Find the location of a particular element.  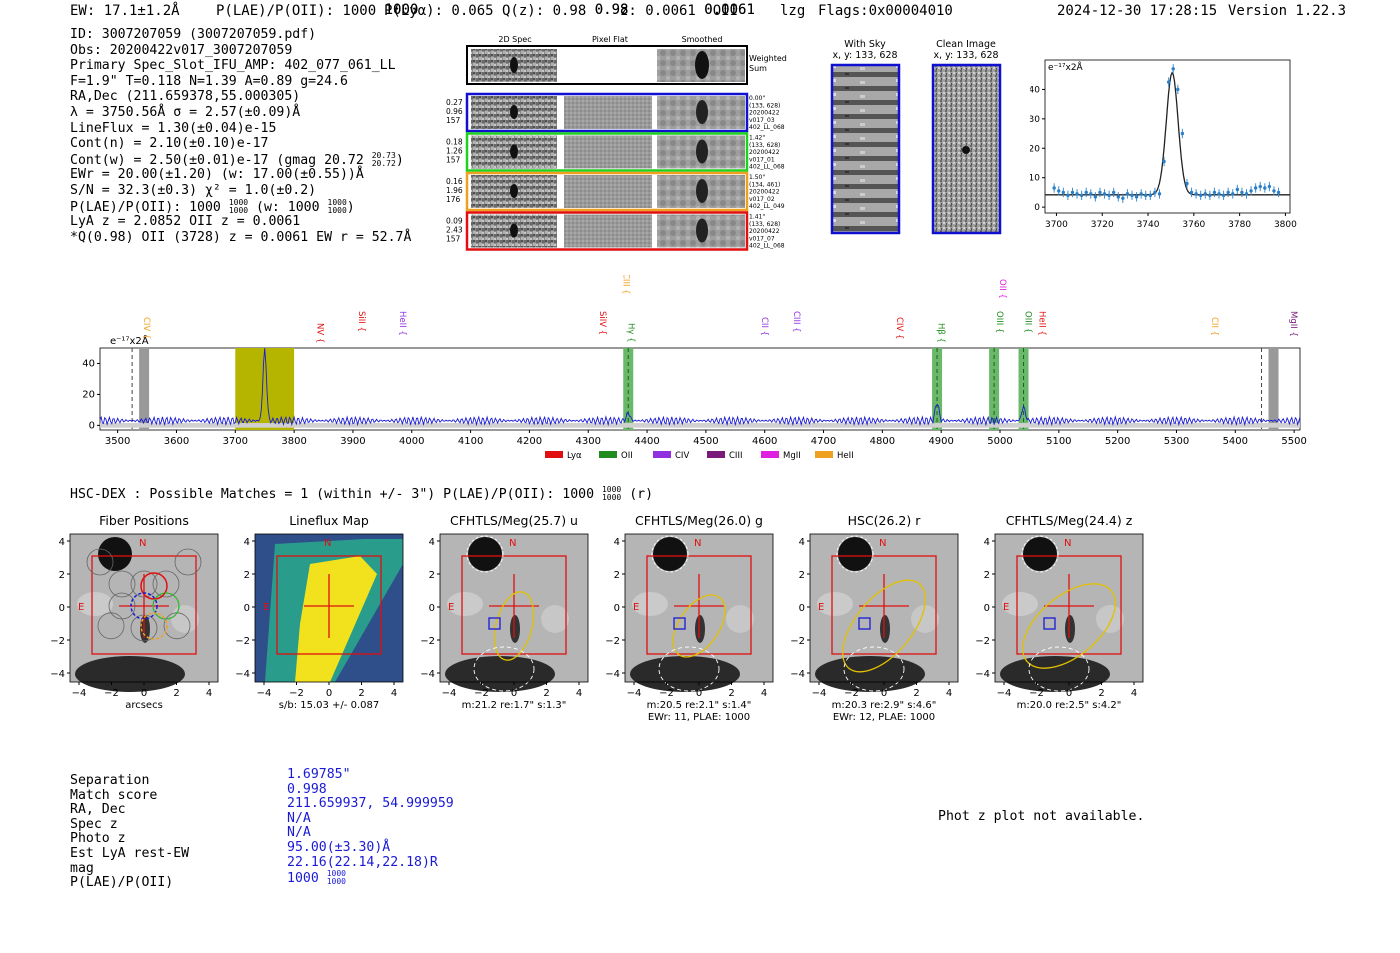

zoom-ylabel: e⁻¹⁷x2Å is located at coordinates (1066, 67).